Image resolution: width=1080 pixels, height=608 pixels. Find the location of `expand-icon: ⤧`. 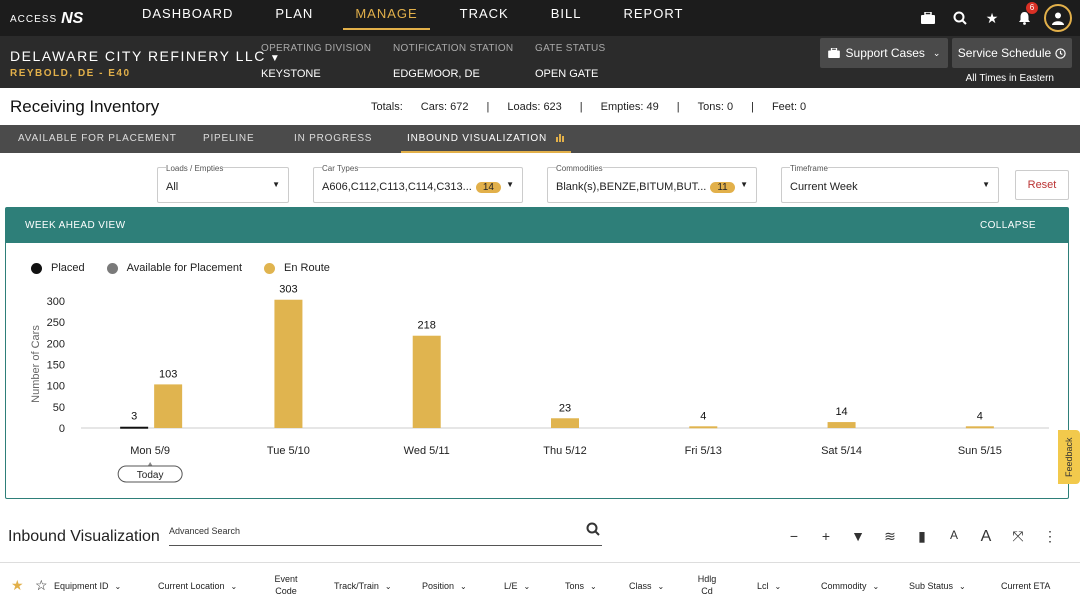

expand-icon: ⤧ is located at coordinates (1018, 536).